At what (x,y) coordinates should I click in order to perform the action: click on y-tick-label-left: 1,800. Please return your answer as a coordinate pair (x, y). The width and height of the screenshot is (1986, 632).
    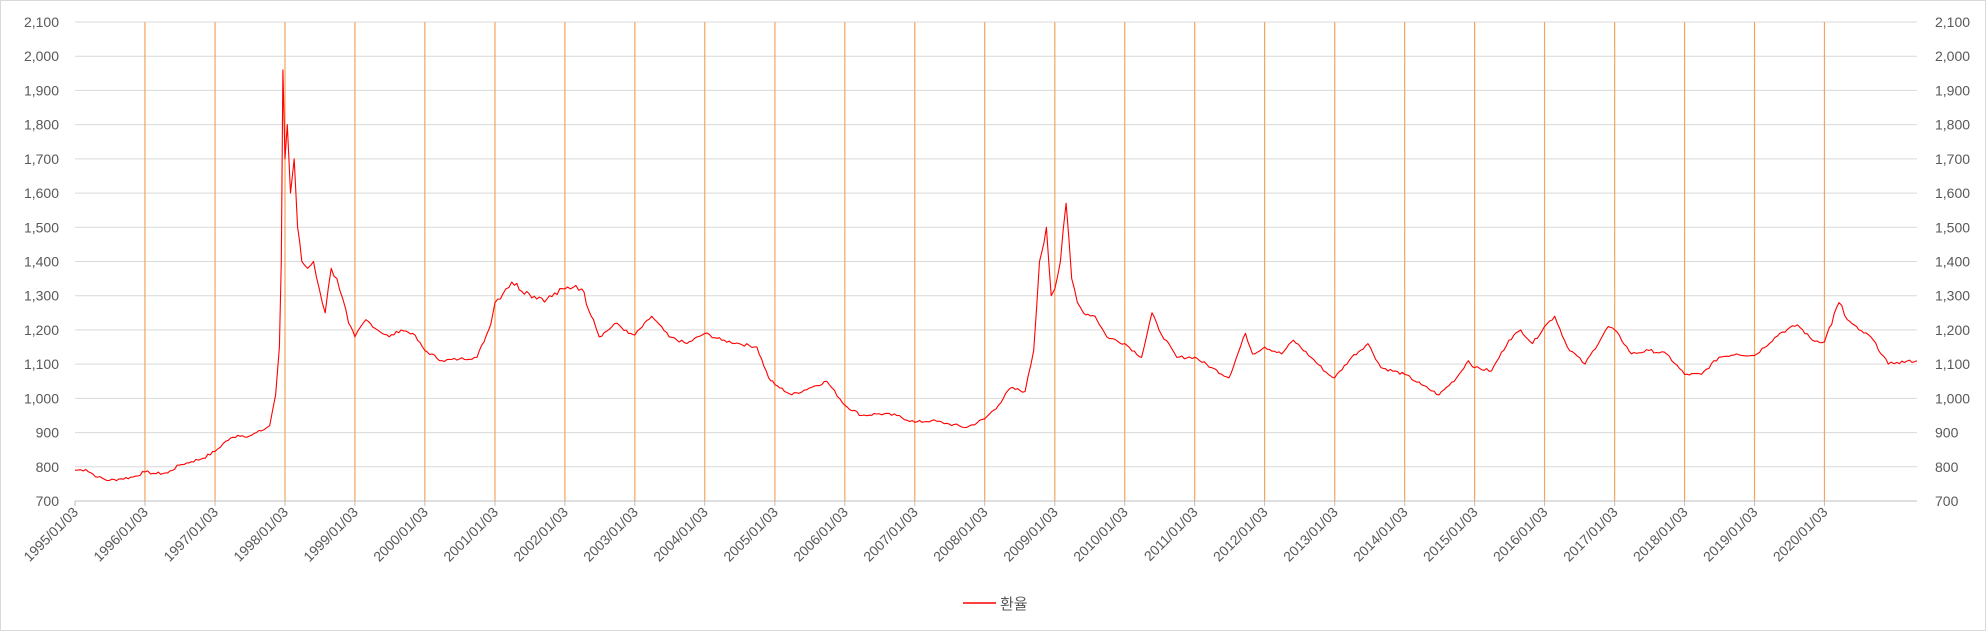
    Looking at the image, I should click on (41, 125).